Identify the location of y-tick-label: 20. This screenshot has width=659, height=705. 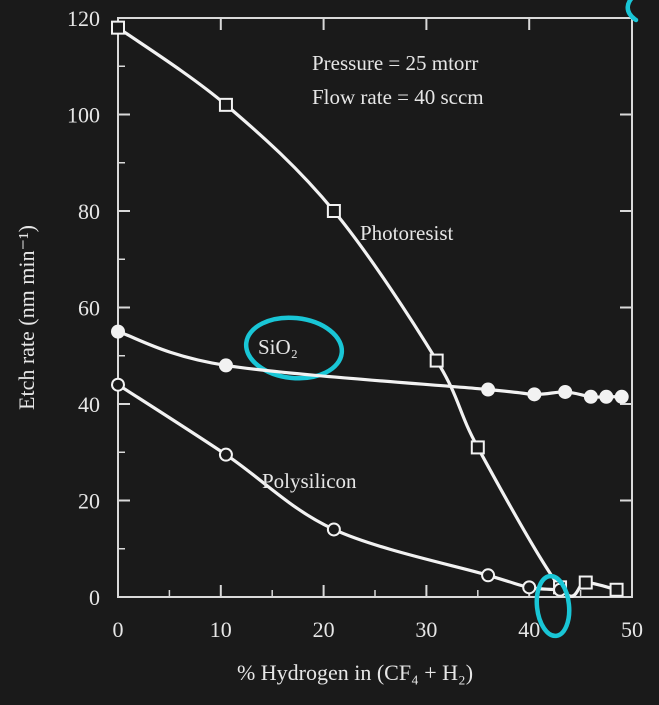
(89, 501).